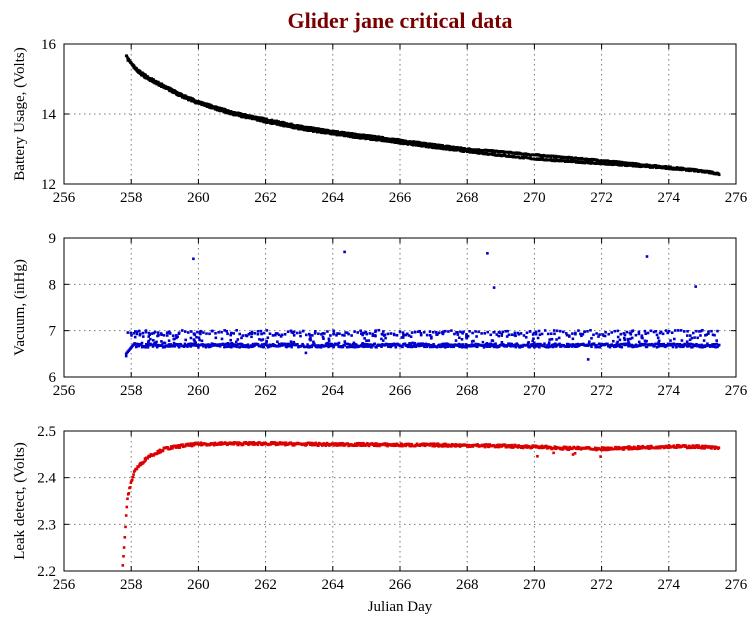 The height and width of the screenshot is (623, 750). I want to click on y-tick-label: 16, so click(49, 45).